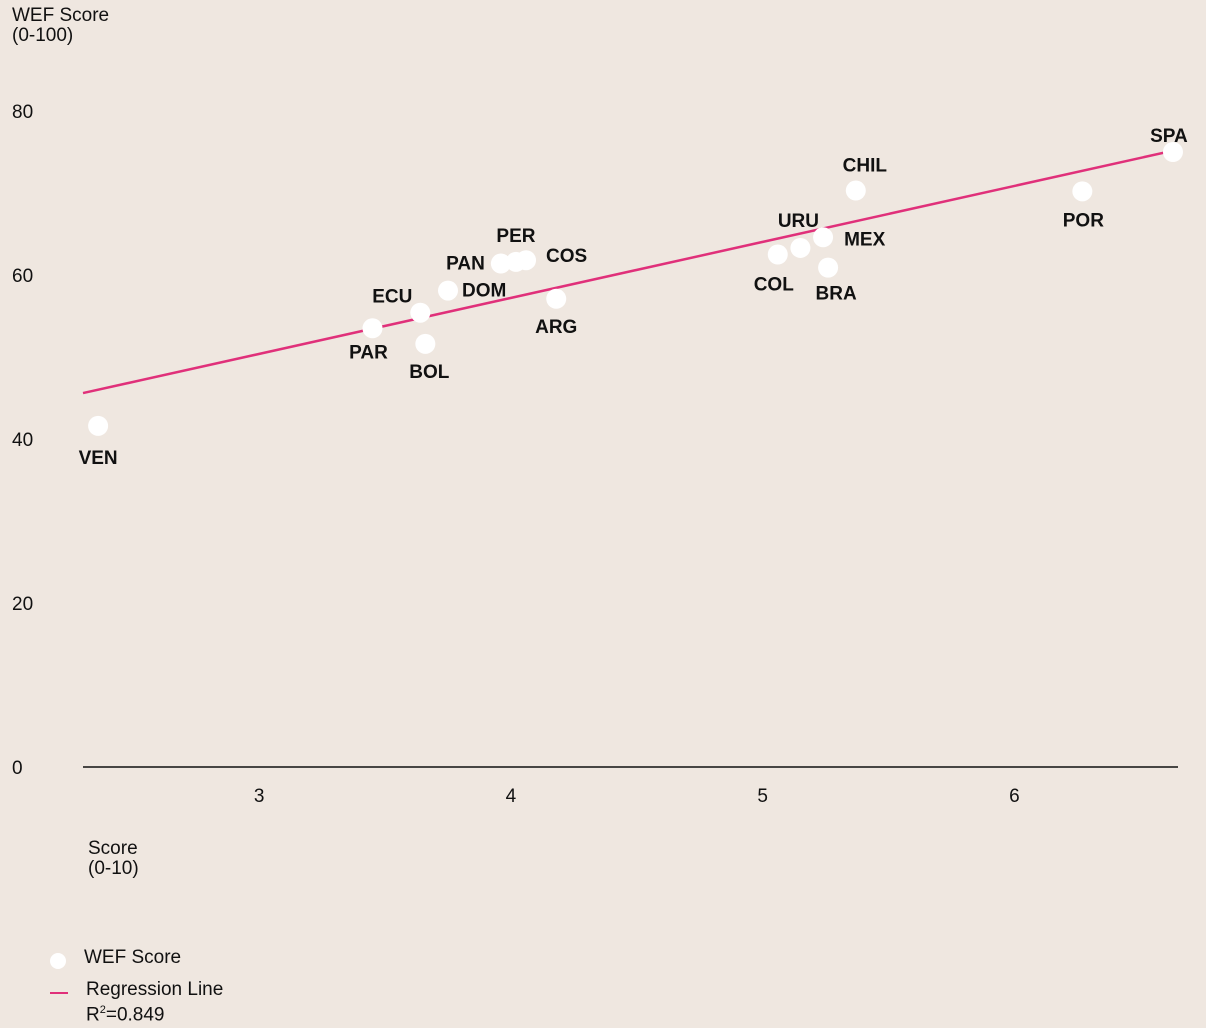 The image size is (1206, 1028). What do you see at coordinates (133, 957) in the screenshot?
I see `legend-label-wef-score: WEF Score` at bounding box center [133, 957].